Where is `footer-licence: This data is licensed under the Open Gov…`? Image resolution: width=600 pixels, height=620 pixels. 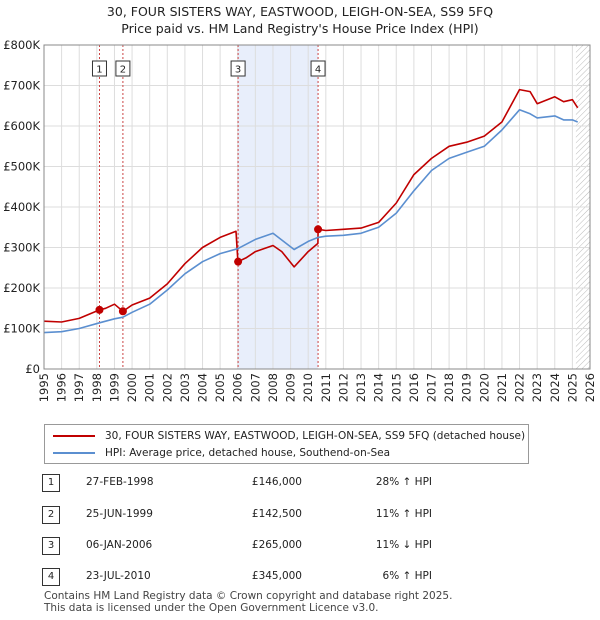
footer-licence: This data is licensed under the Open Gov… is located at coordinates (211, 608).